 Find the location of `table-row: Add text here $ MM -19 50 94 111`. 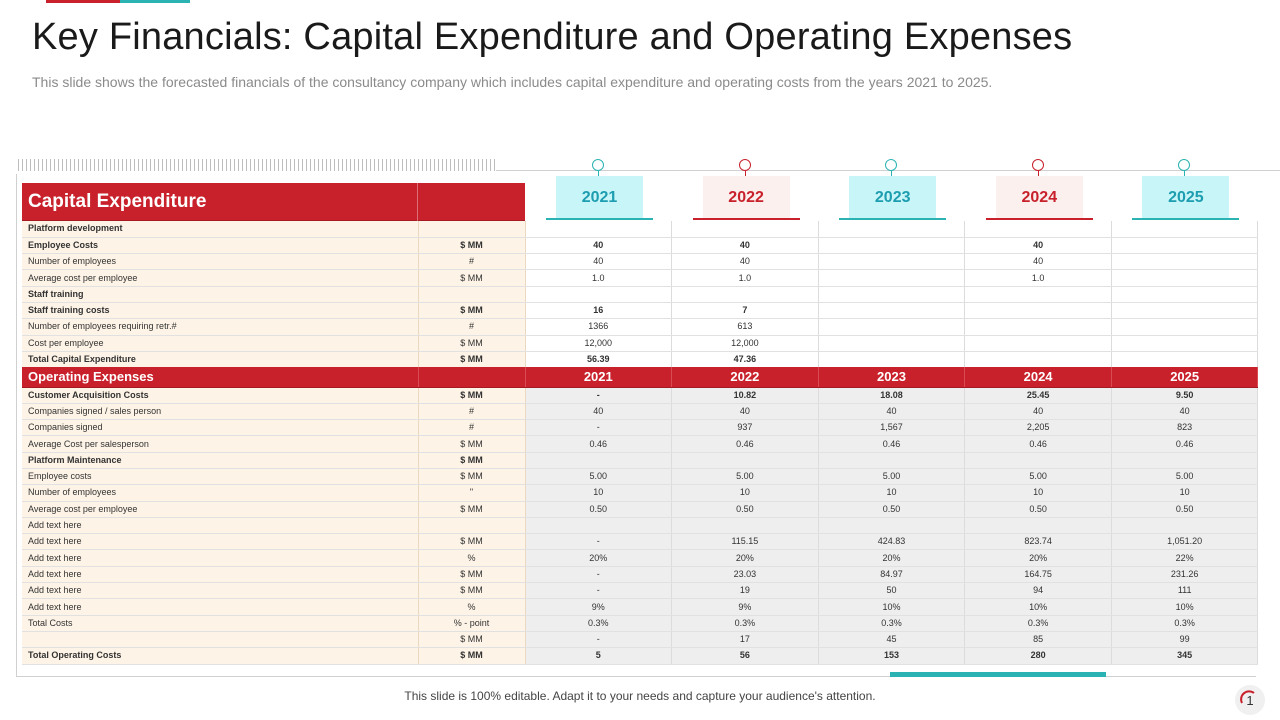

table-row: Add text here $ MM -19 50 94 111 is located at coordinates (640, 591).